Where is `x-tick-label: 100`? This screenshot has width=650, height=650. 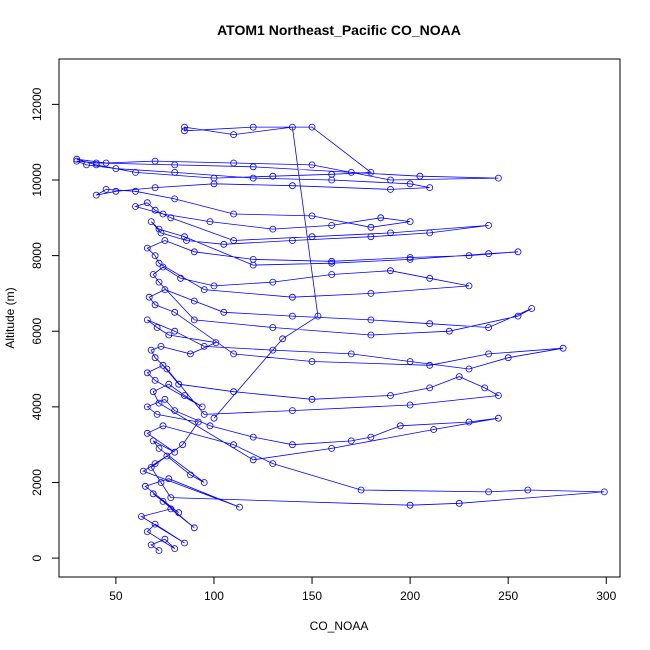 x-tick-label: 100 is located at coordinates (214, 596).